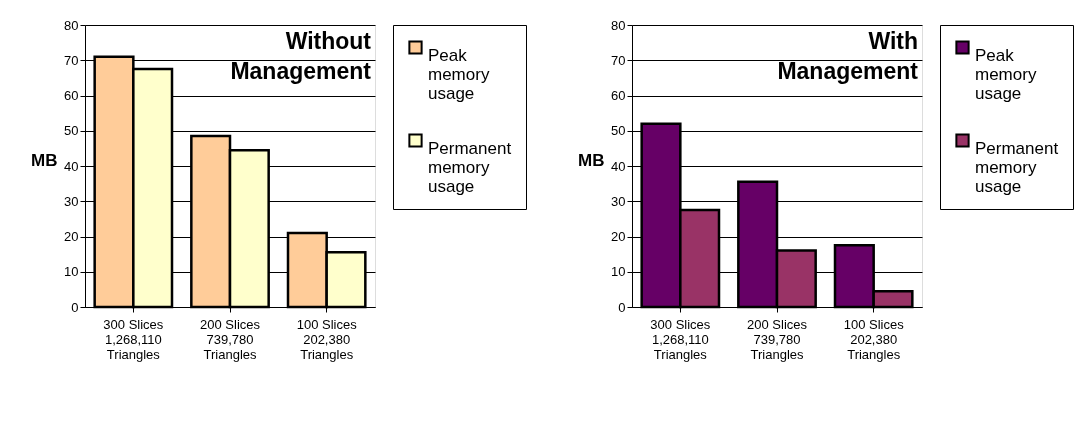 The image size is (1086, 437). What do you see at coordinates (848, 56) in the screenshot?
I see `text: With Management` at bounding box center [848, 56].